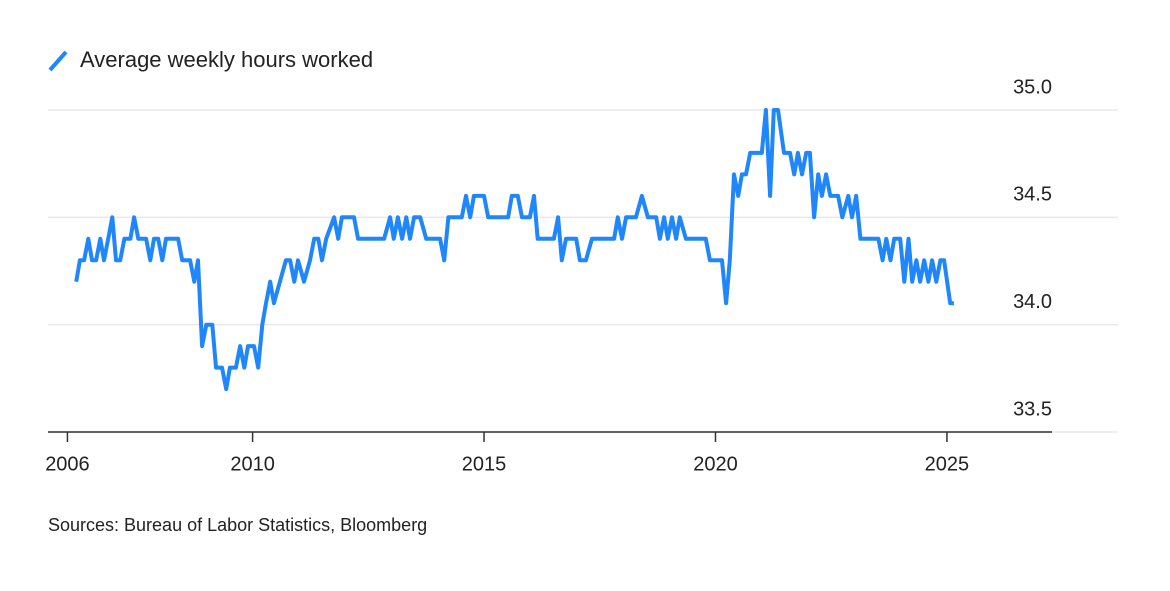  What do you see at coordinates (1032, 195) in the screenshot?
I see `y-tick-label: 34.5` at bounding box center [1032, 195].